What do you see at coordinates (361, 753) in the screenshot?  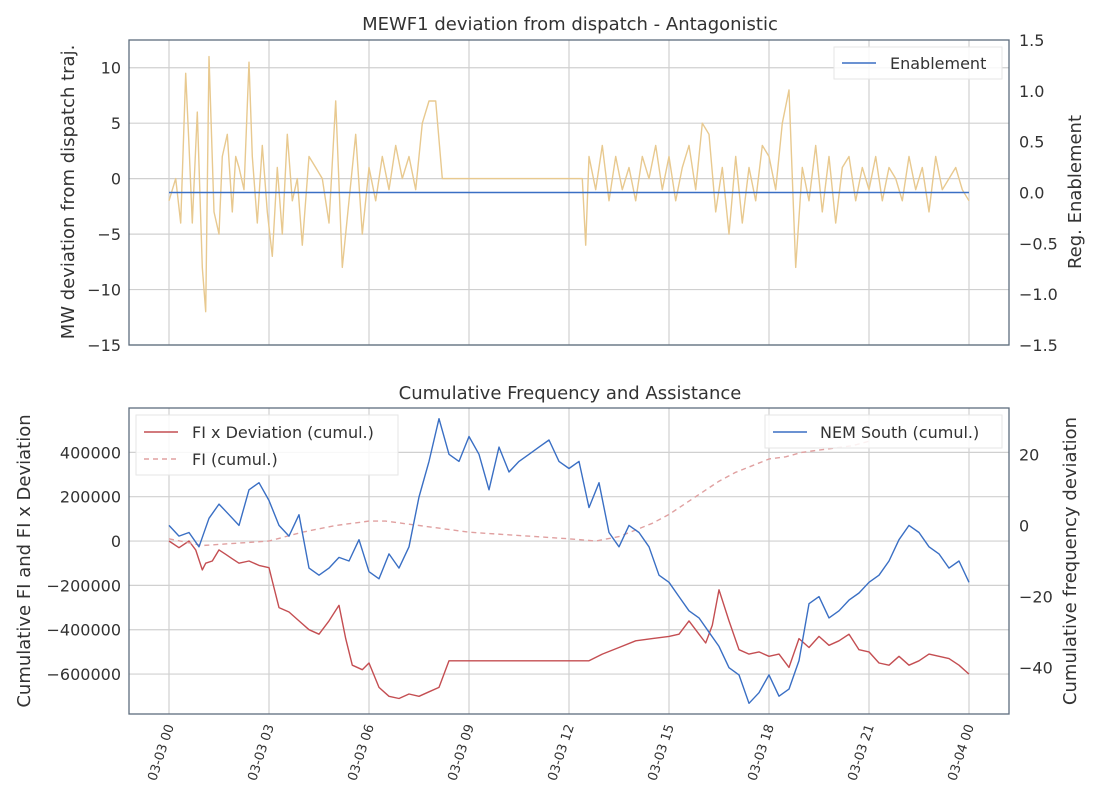 I see `bottom-x-tick-label-2: 03-03 06` at bounding box center [361, 753].